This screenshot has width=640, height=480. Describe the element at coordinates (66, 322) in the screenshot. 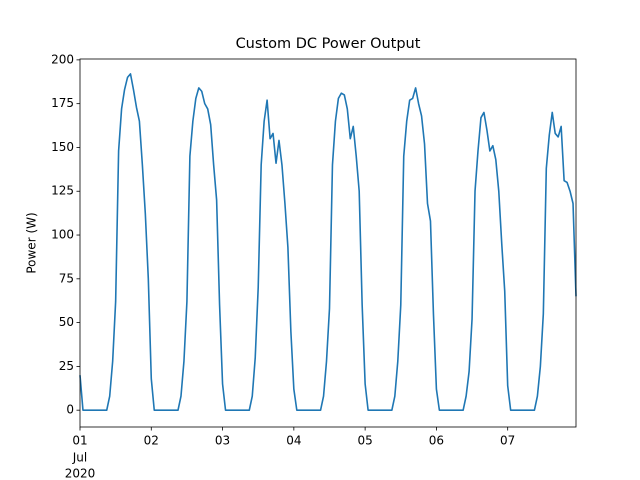

I see `y-tick-label: 50` at that location.